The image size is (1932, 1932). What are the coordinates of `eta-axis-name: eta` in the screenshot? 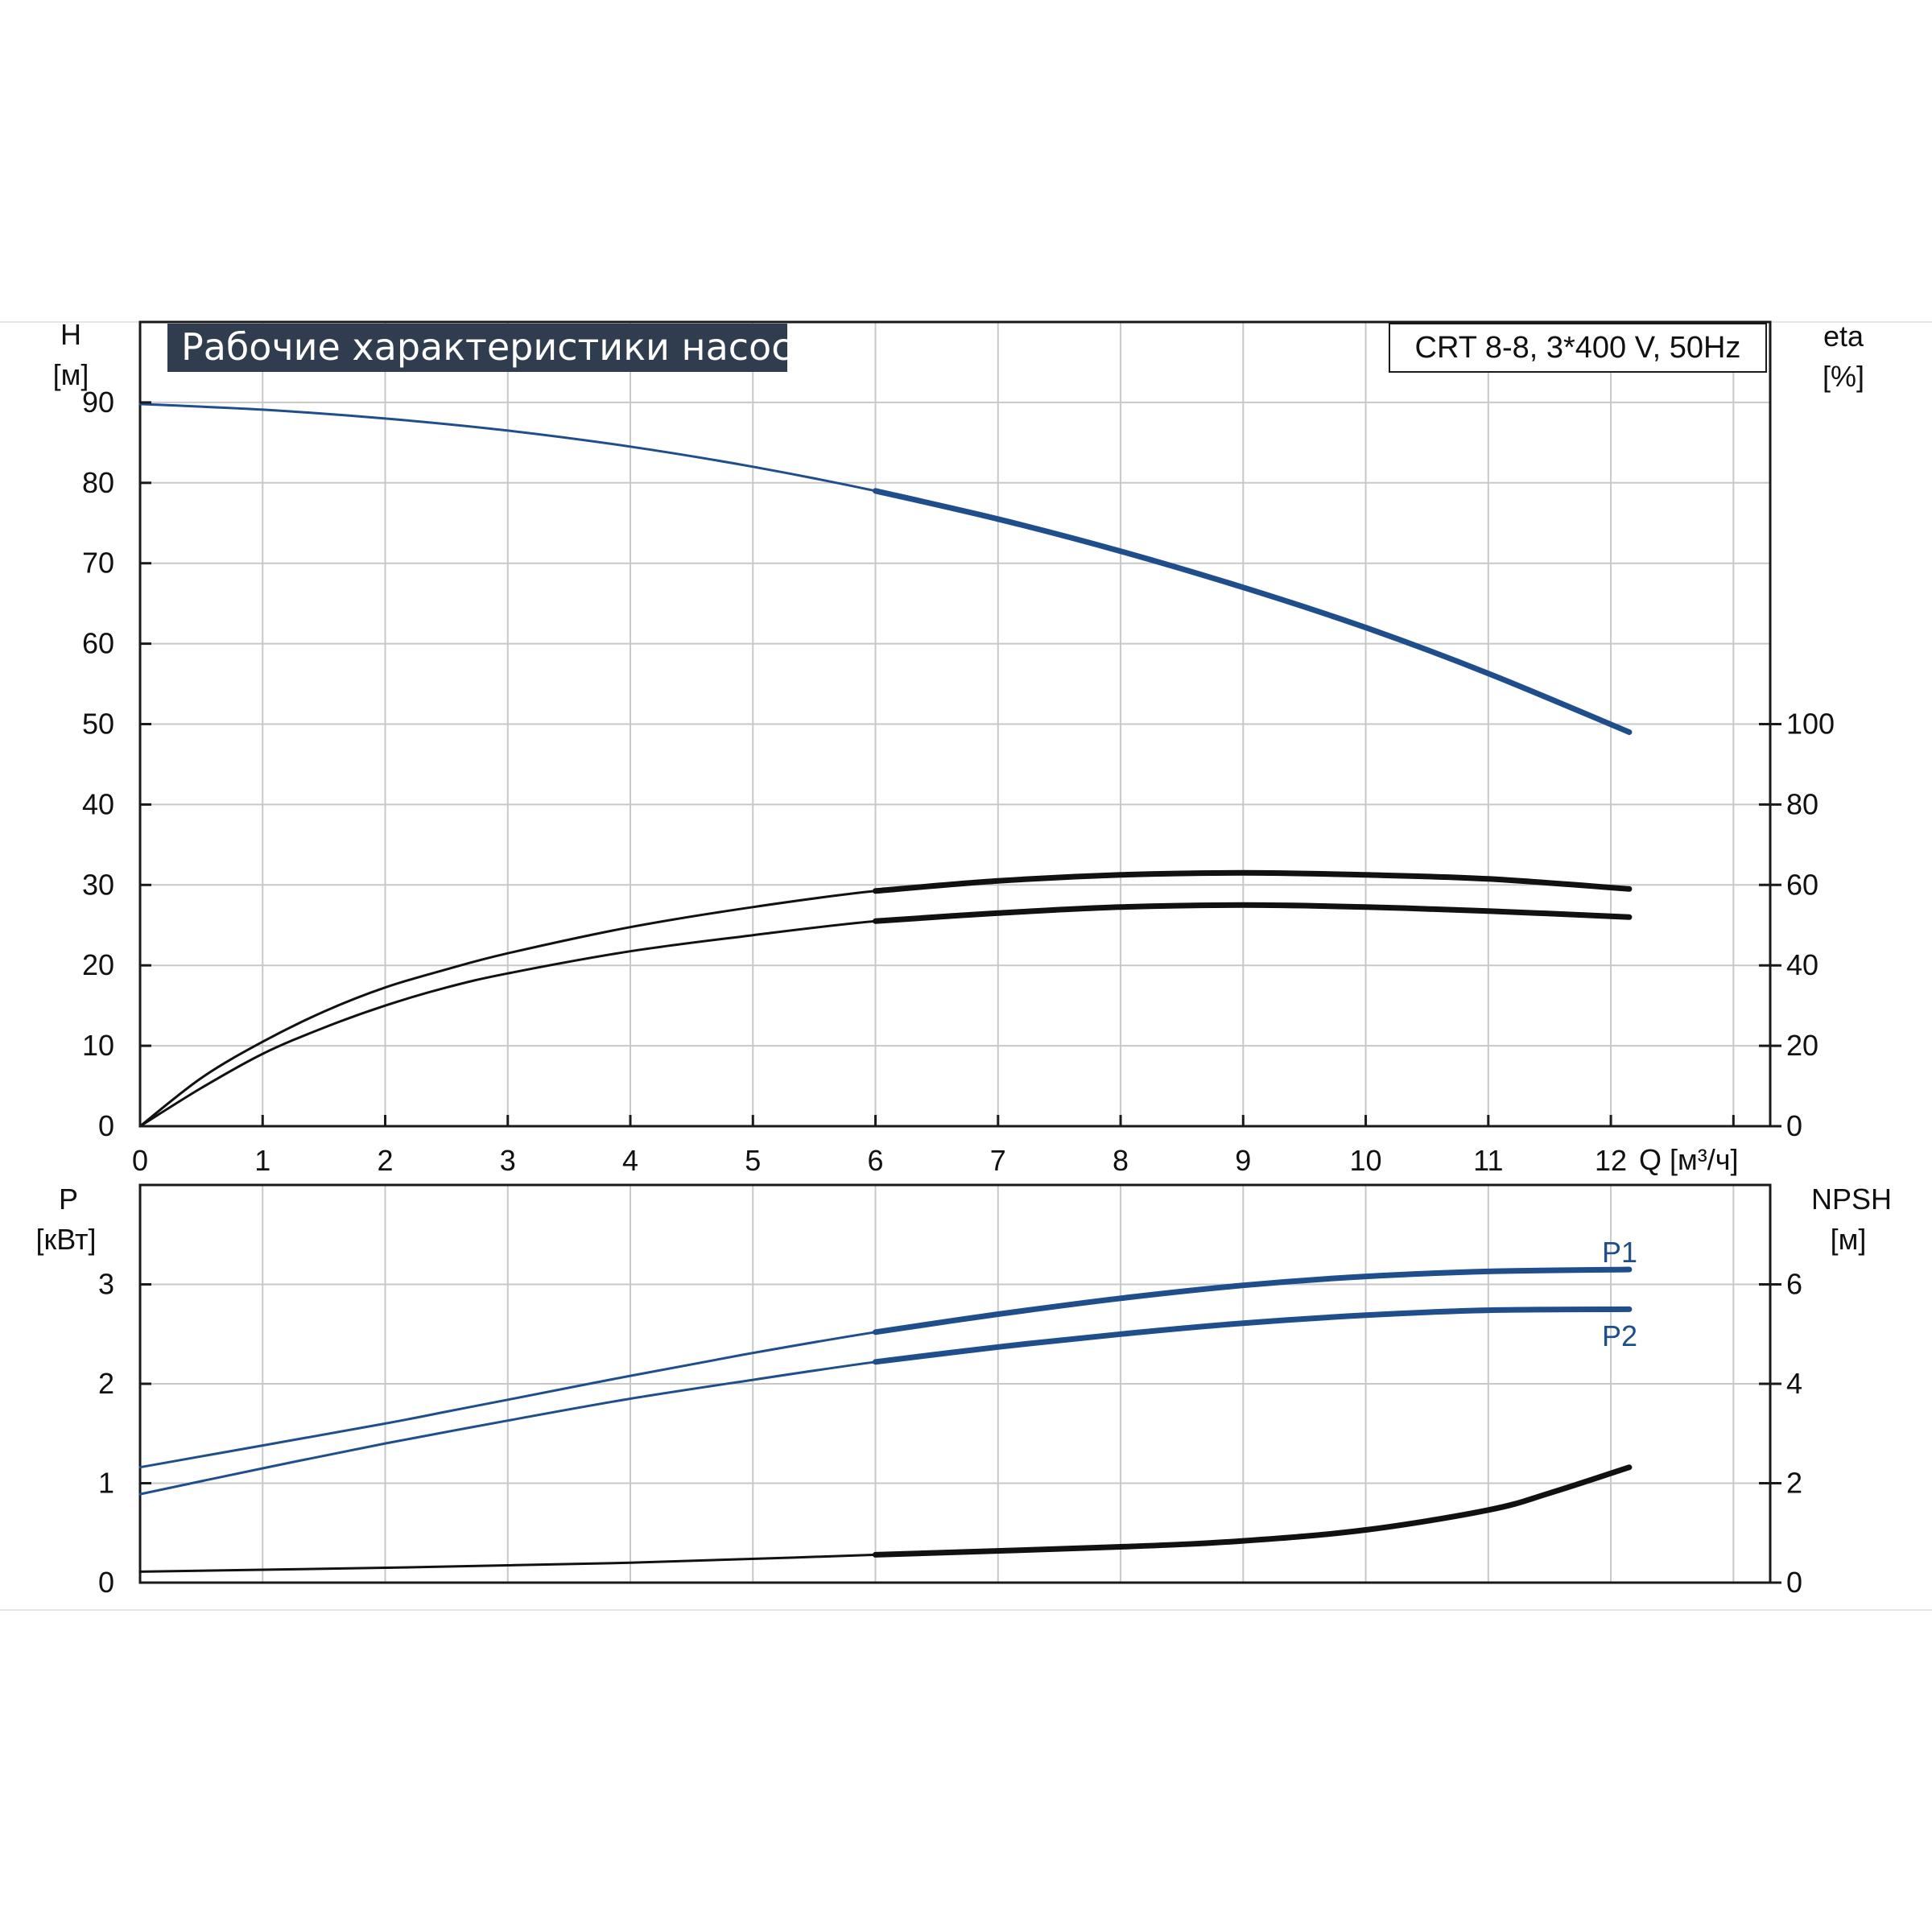 It's located at (1844, 336).